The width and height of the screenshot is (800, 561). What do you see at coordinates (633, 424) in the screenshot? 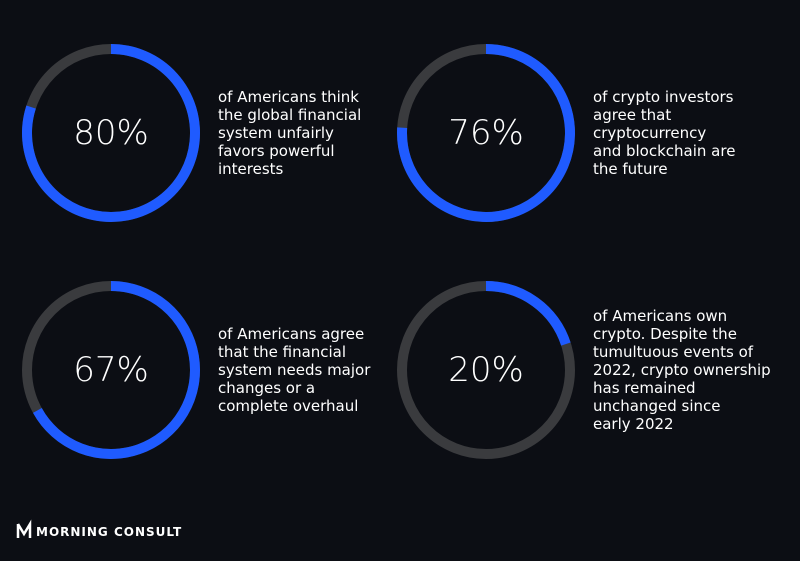
I see `description-line: early 2022` at bounding box center [633, 424].